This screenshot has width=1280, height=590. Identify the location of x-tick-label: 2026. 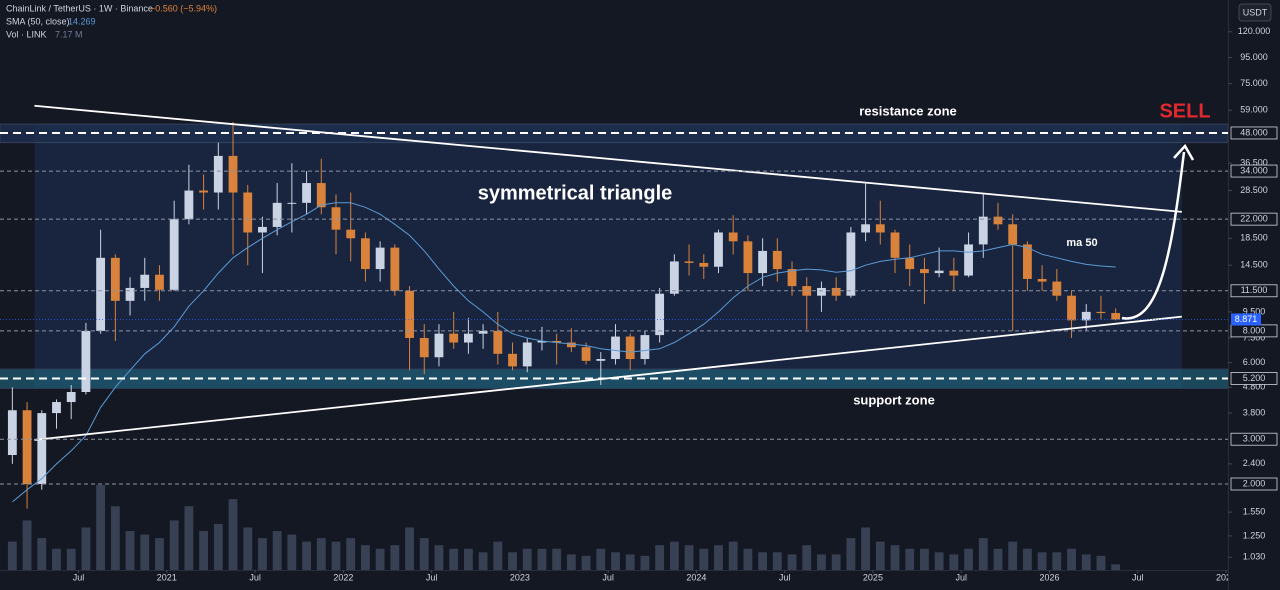
(1049, 577).